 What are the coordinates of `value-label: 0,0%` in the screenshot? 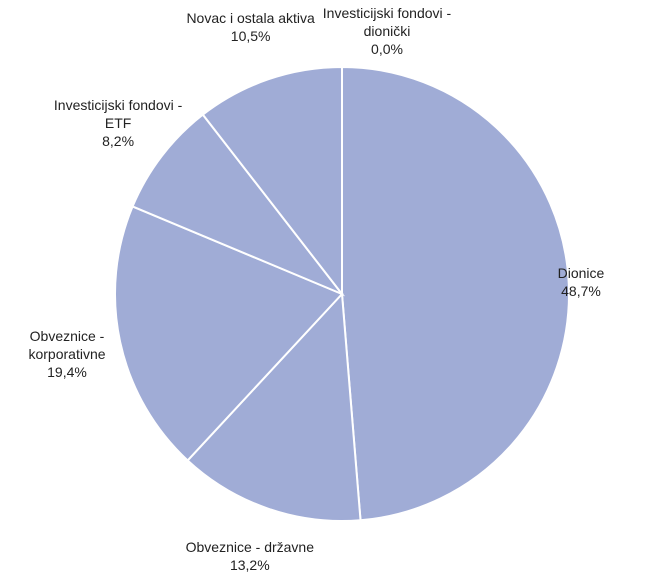 It's located at (387, 49).